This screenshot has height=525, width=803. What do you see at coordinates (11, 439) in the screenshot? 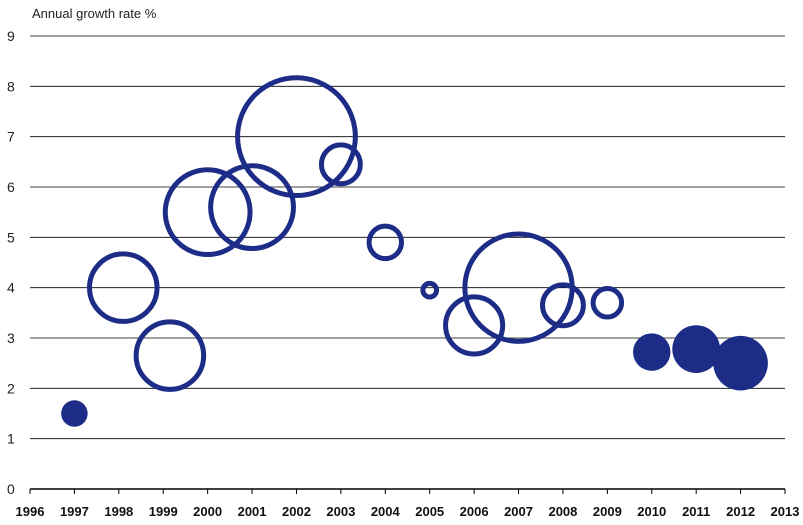
I see `y-tick-label: 1` at bounding box center [11, 439].